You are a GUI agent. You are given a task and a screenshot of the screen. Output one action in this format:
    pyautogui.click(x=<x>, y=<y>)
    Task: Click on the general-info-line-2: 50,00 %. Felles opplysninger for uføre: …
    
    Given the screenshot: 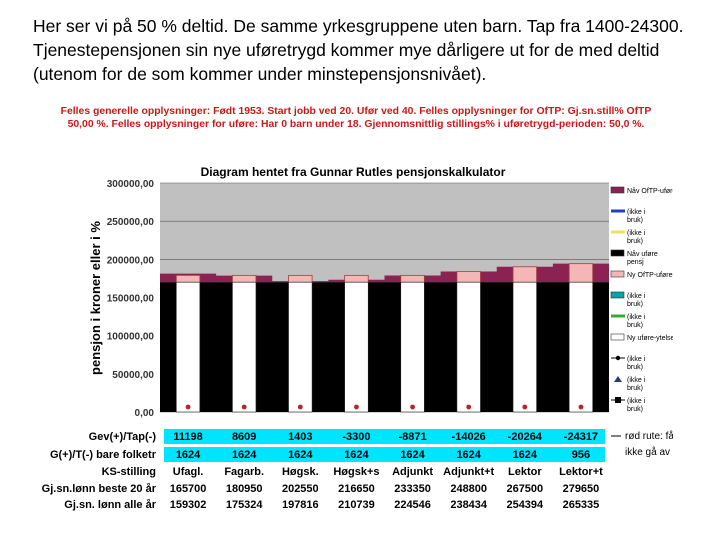 What is the action you would take?
    pyautogui.click(x=356, y=124)
    